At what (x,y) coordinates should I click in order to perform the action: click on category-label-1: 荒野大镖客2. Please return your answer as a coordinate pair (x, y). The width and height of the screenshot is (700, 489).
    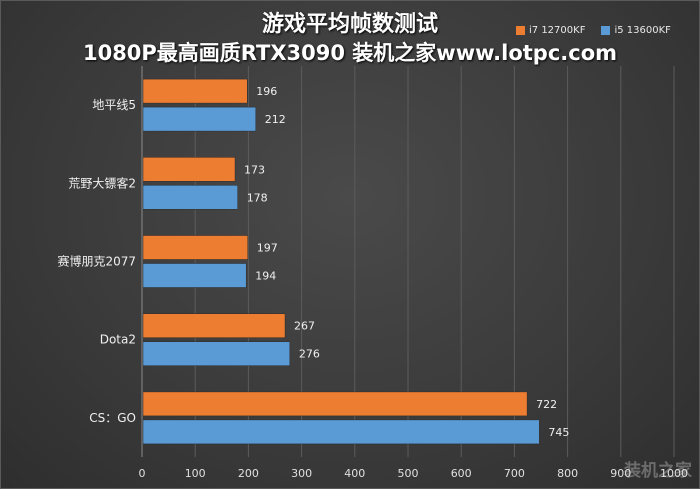
    Looking at the image, I should click on (102, 182).